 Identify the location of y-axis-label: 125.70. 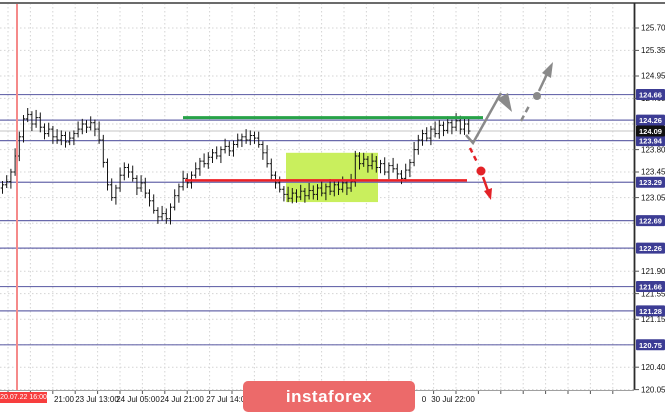
(653, 28).